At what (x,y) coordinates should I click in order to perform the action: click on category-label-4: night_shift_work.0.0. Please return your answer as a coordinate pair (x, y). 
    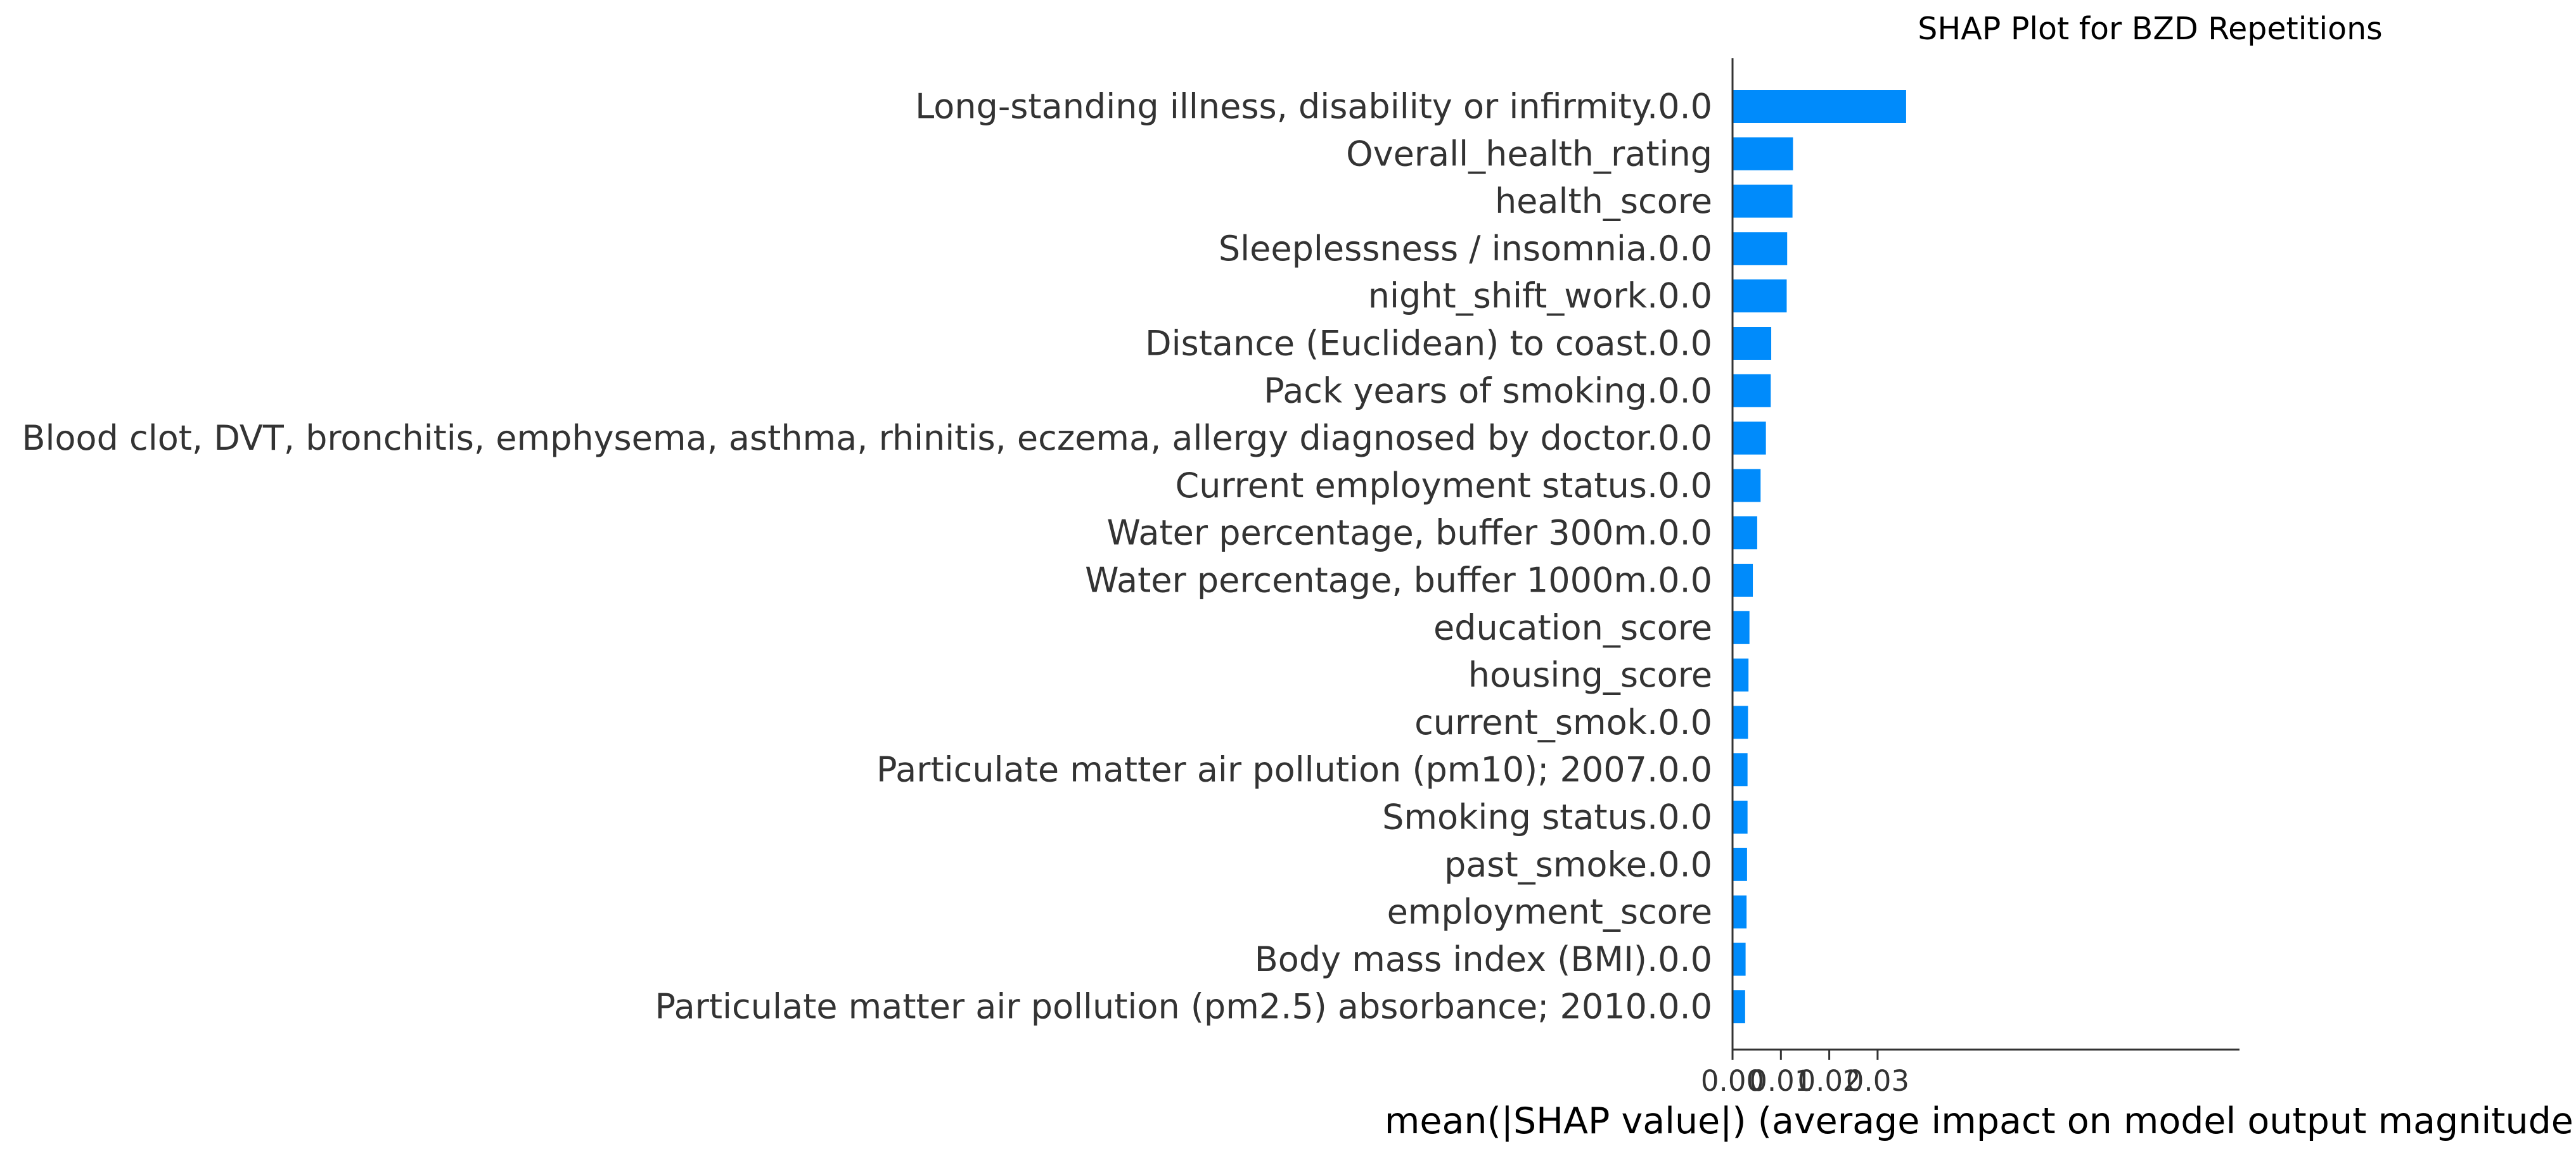
    Looking at the image, I should click on (1540, 296).